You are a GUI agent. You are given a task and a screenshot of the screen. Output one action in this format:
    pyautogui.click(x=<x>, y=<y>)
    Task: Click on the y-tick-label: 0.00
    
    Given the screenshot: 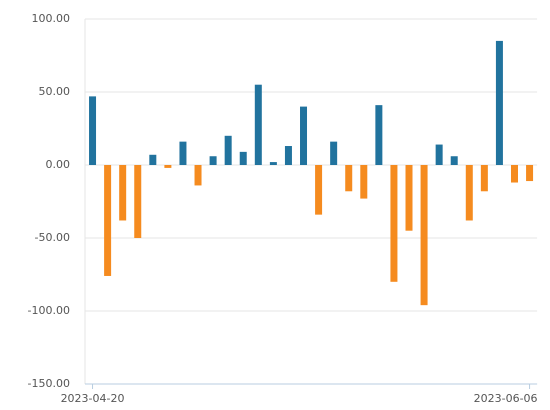 What is the action you would take?
    pyautogui.click(x=58, y=164)
    